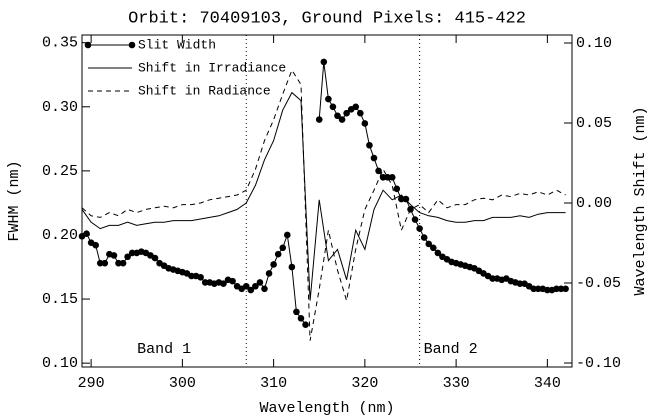 Image resolution: width=652 pixels, height=419 pixels. I want to click on x-tick-label: 290, so click(91, 383).